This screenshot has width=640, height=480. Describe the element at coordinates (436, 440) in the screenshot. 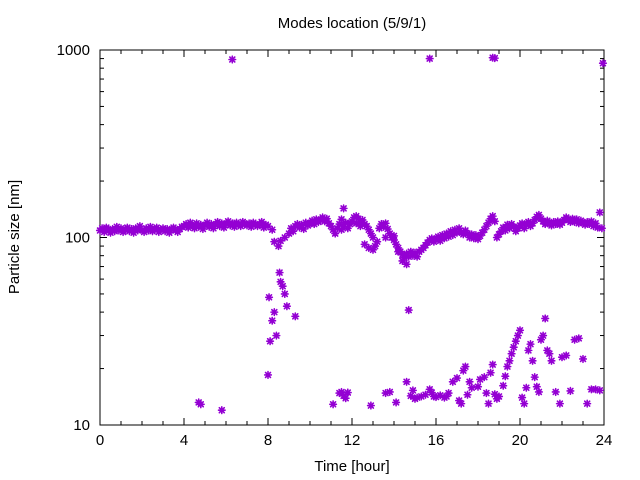

I see `x-tick-label: 16` at that location.